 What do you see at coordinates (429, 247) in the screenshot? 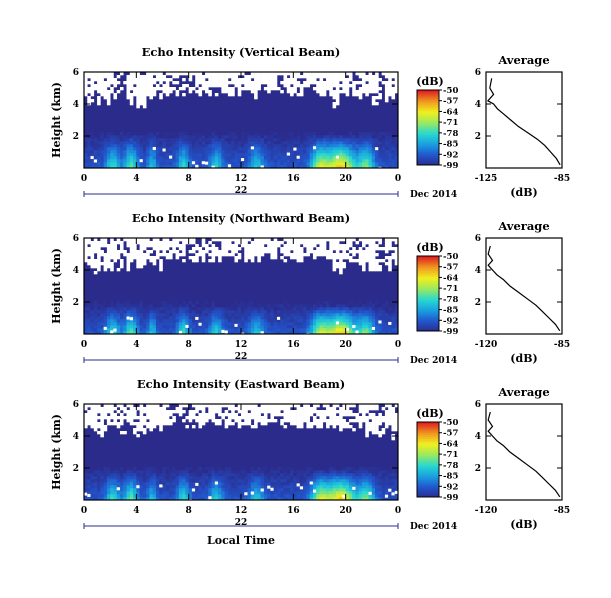
I see `colorbar-unit: (dB)` at bounding box center [429, 247].